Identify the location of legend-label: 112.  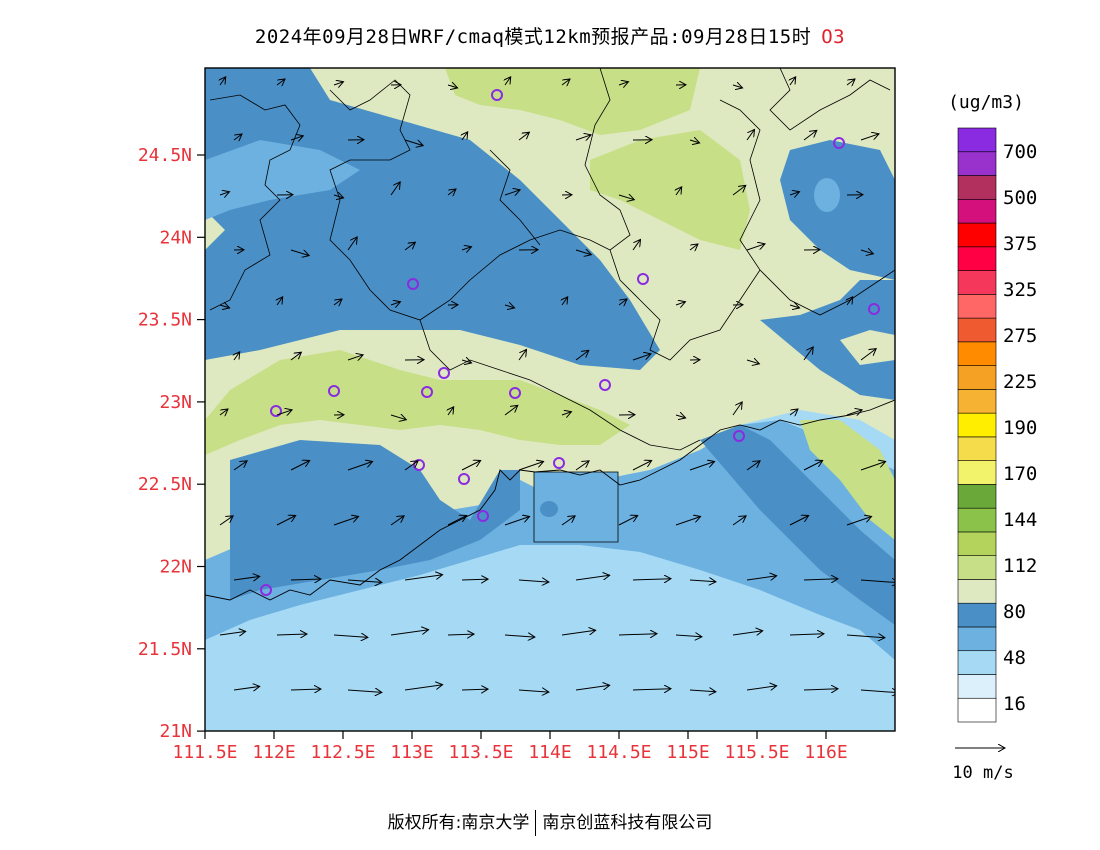
(1020, 566).